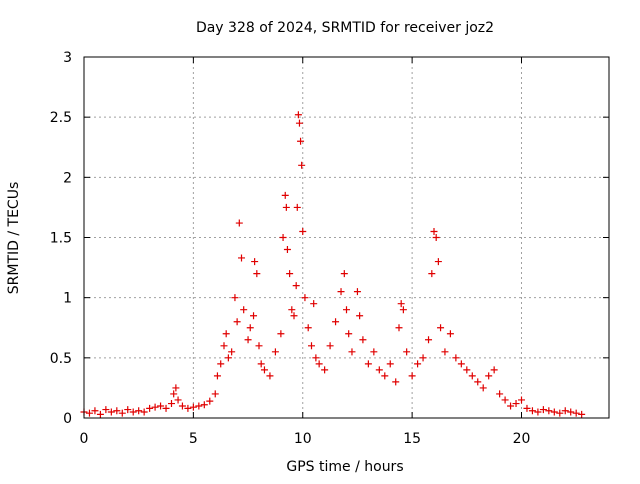 The width and height of the screenshot is (640, 484). Describe the element at coordinates (84, 439) in the screenshot. I see `x-tick-label: 0` at that location.